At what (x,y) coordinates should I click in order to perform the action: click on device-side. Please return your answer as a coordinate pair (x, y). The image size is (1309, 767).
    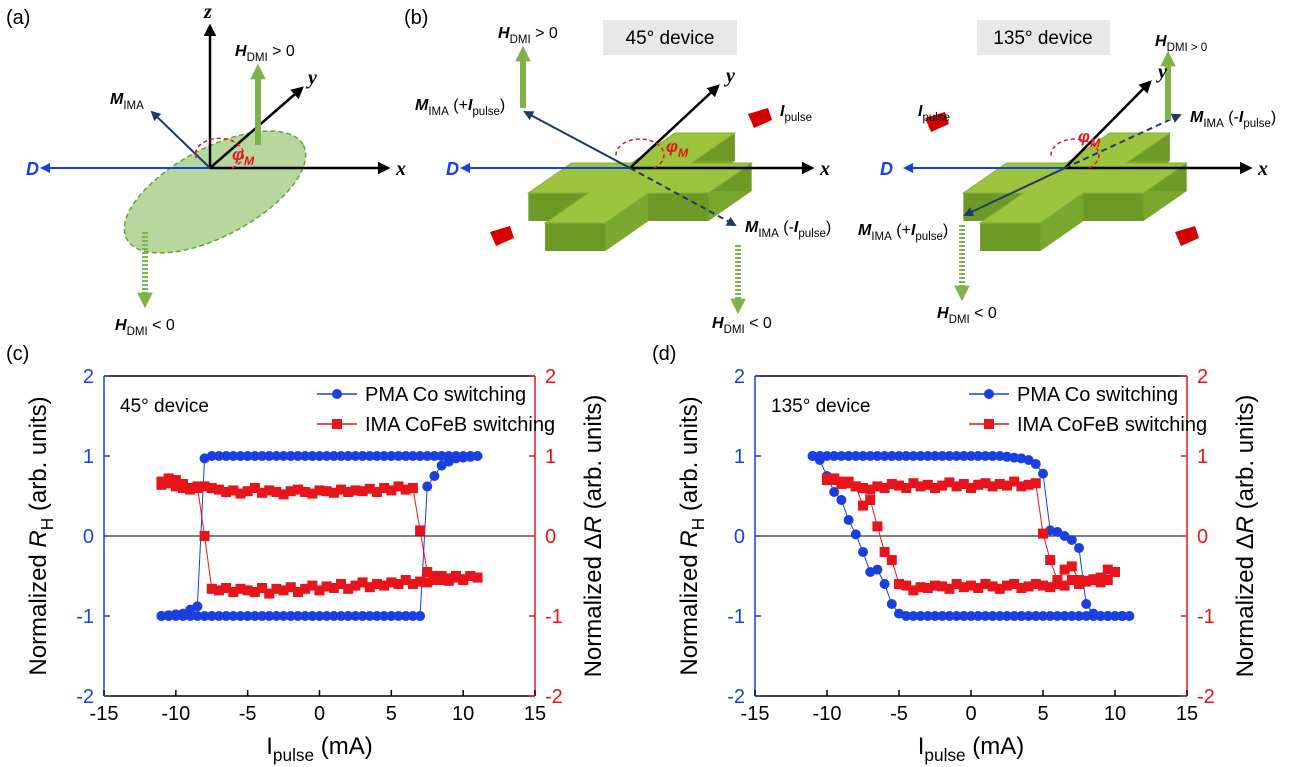
    Looking at the image, I should click on (1010, 237).